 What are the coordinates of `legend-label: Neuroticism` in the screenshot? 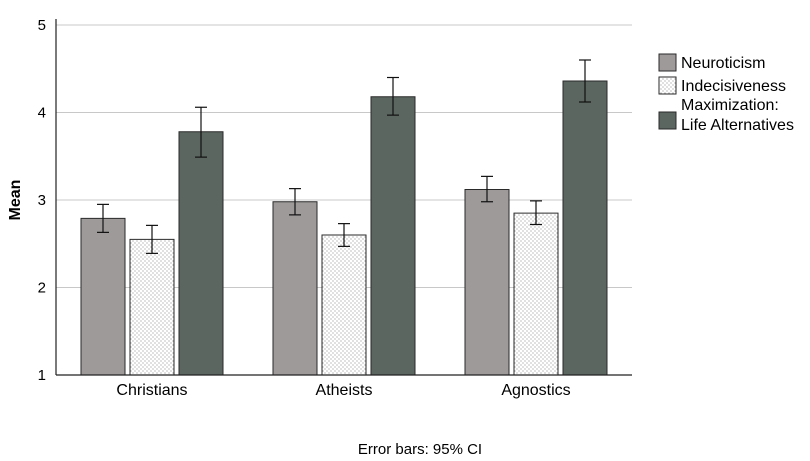 It's located at (723, 63).